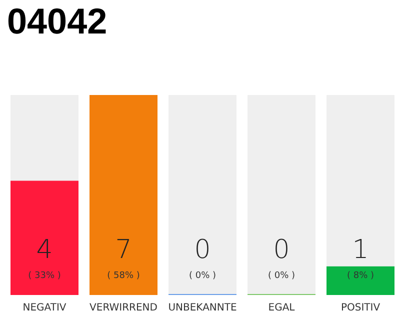 This screenshot has height=320, width=410. What do you see at coordinates (360, 308) in the screenshot?
I see `x-tick-label: POSITIV` at bounding box center [360, 308].